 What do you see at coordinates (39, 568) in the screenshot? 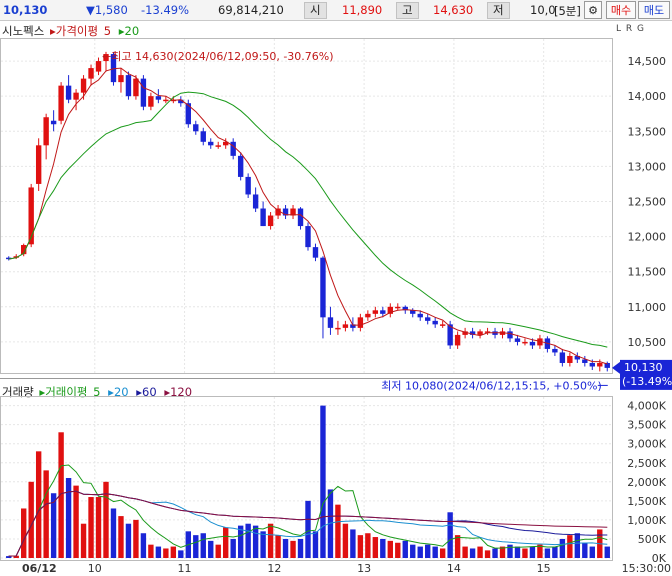
I see `time-tick-label: 06/12` at bounding box center [39, 568].